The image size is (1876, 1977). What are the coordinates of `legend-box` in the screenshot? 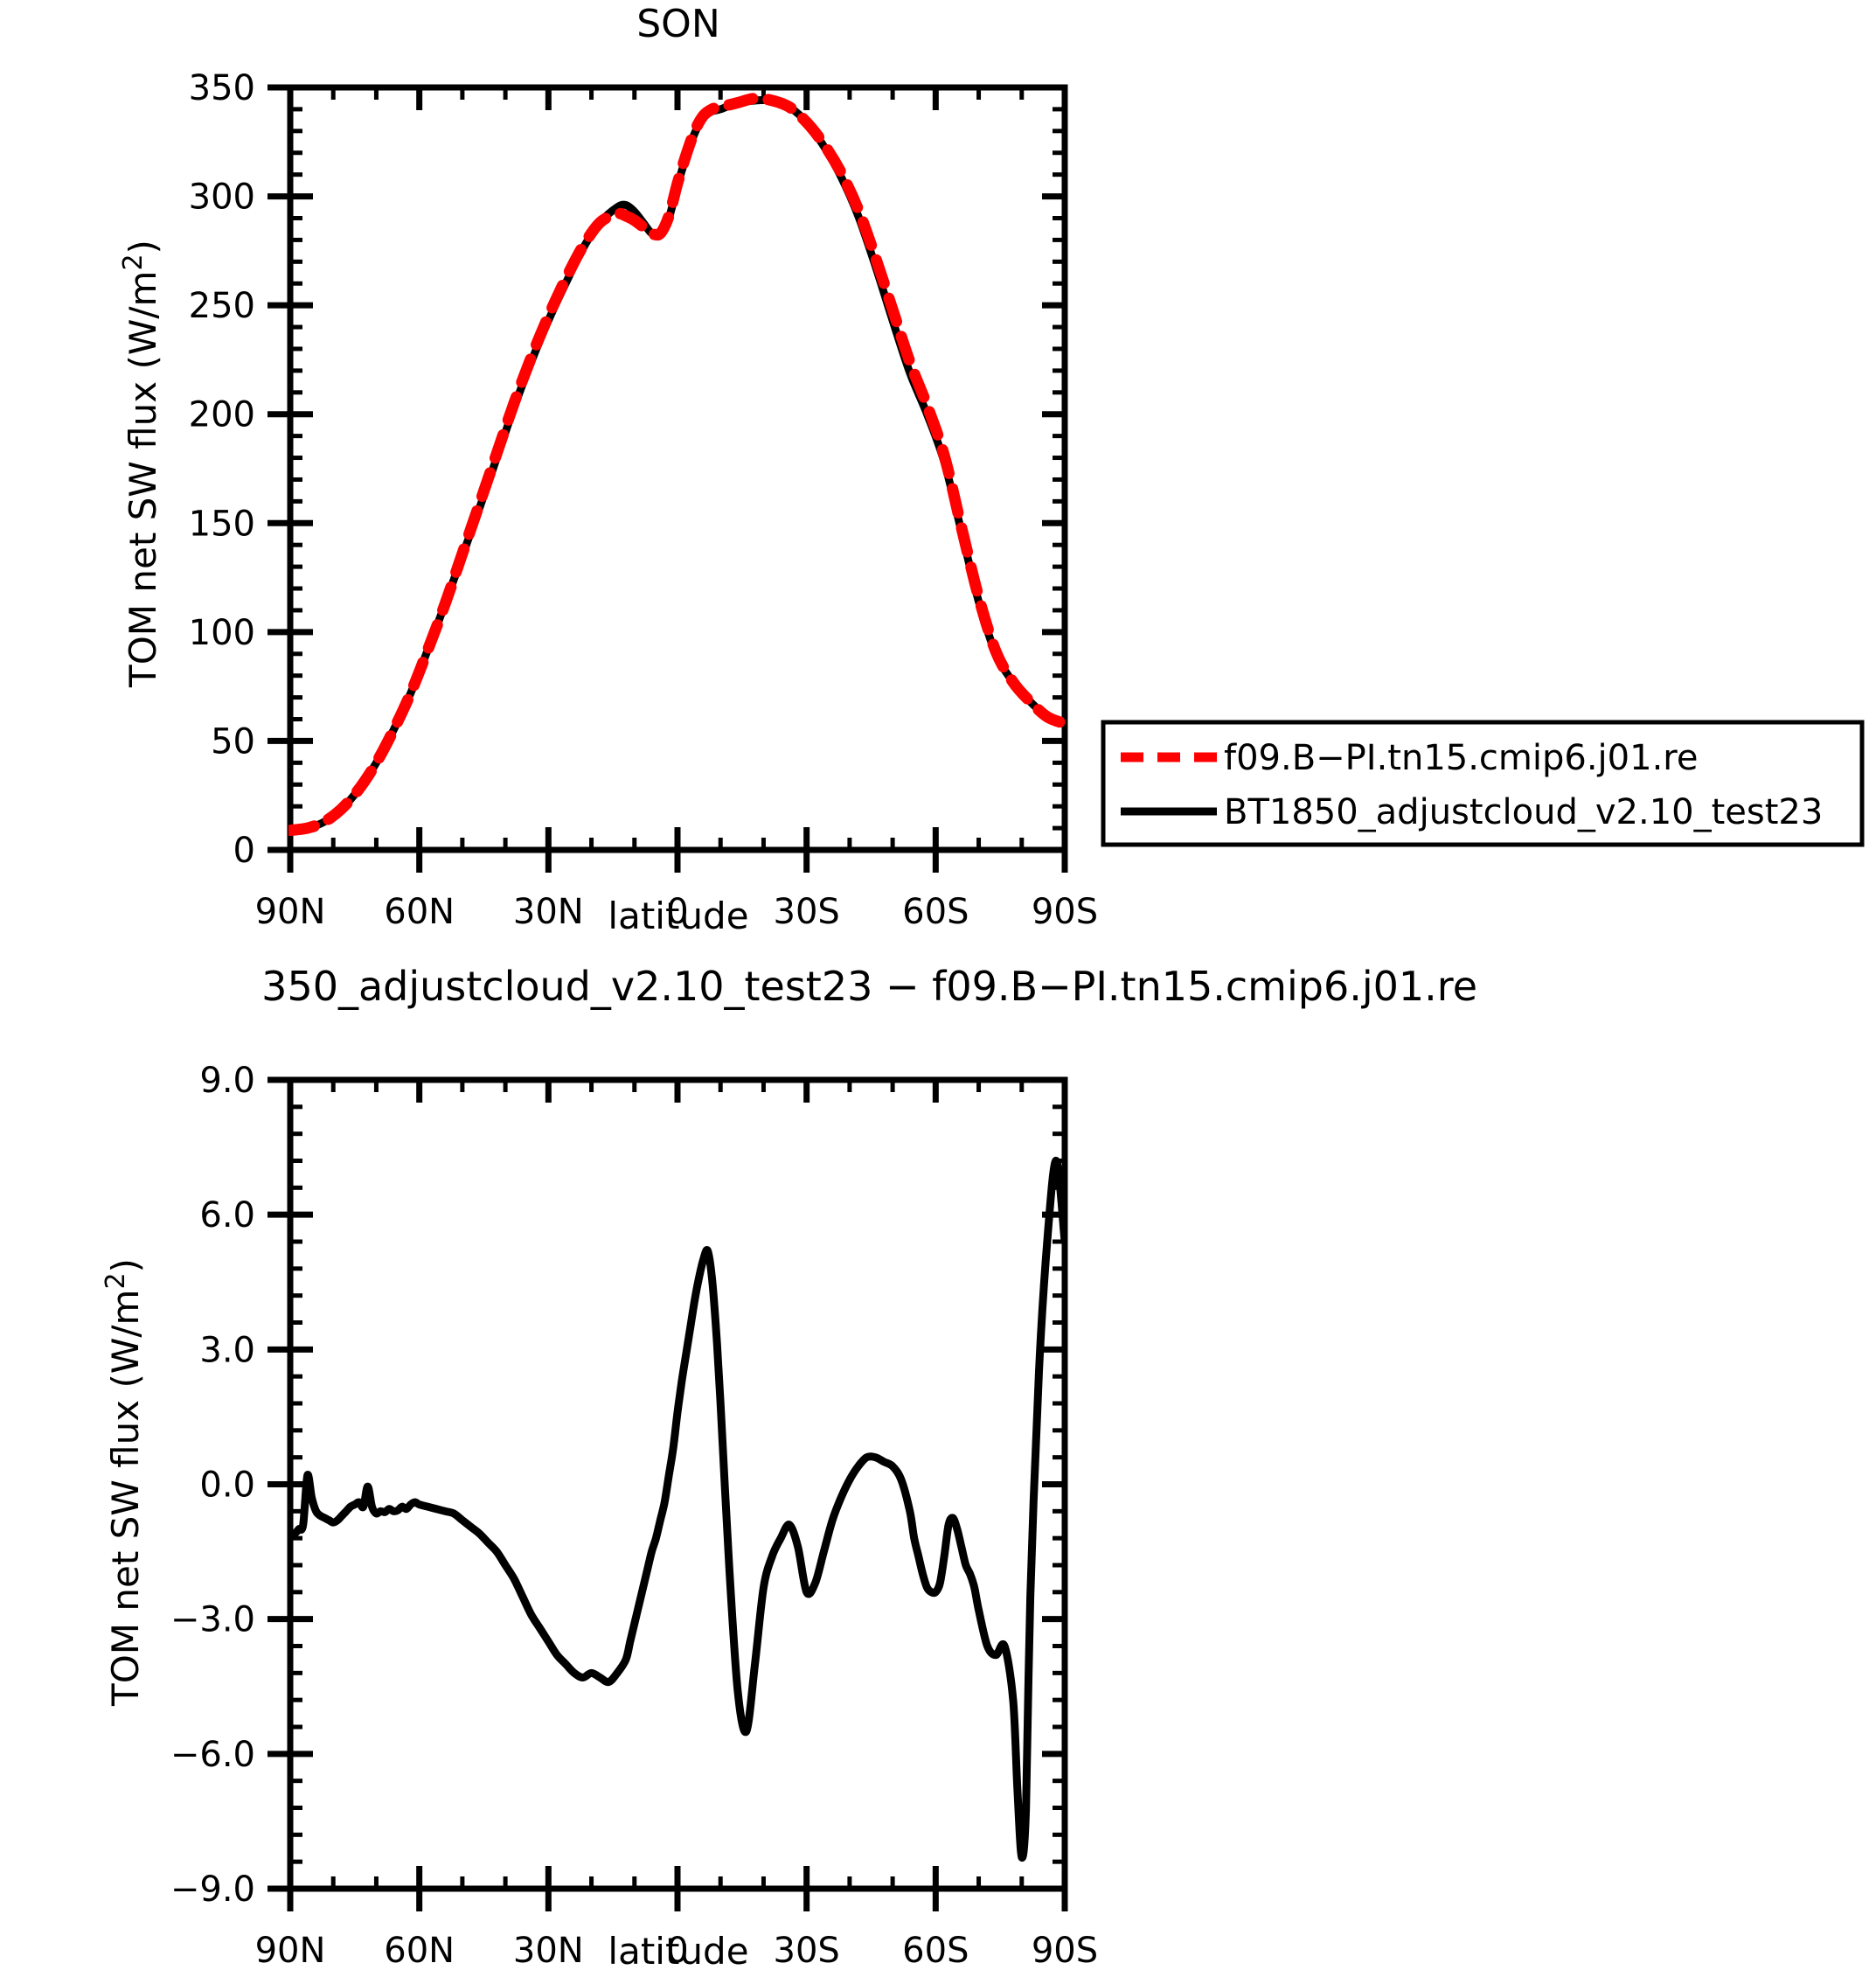 It's located at (1483, 783).